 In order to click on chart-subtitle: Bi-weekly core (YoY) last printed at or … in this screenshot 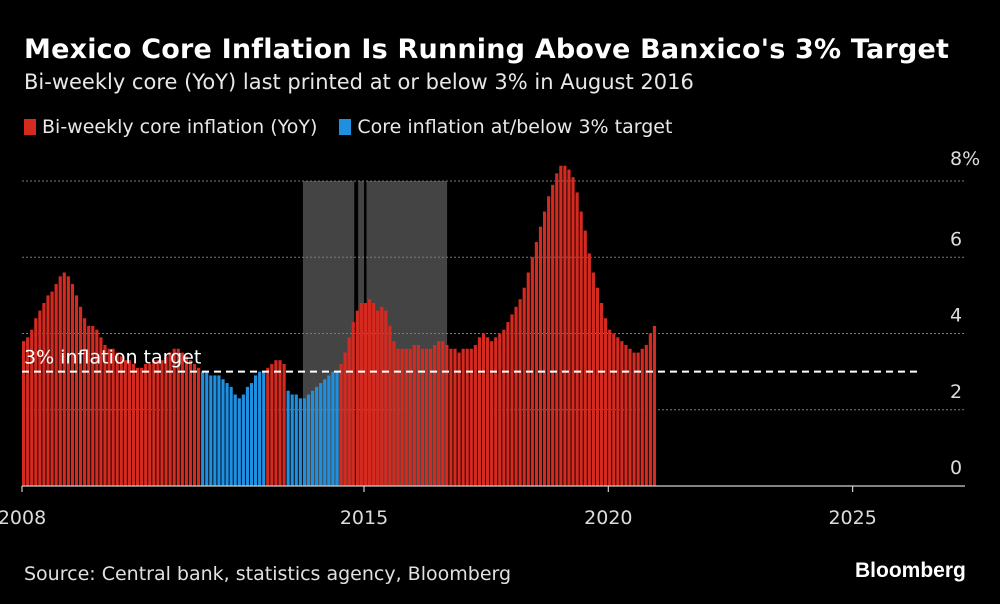, I will do `click(359, 82)`.